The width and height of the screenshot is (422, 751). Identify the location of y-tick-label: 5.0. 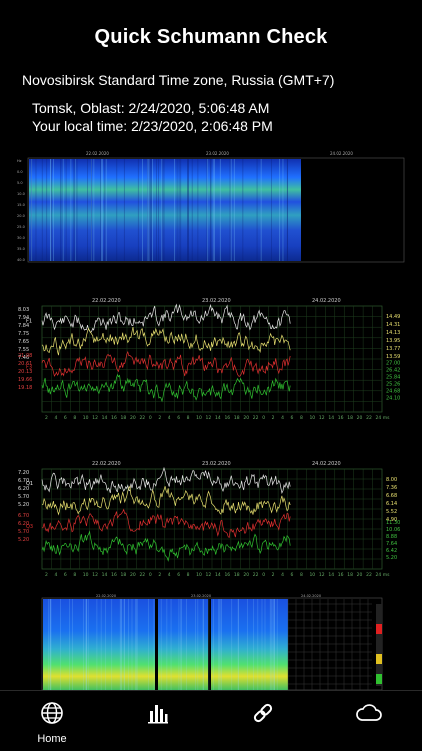
(20, 183).